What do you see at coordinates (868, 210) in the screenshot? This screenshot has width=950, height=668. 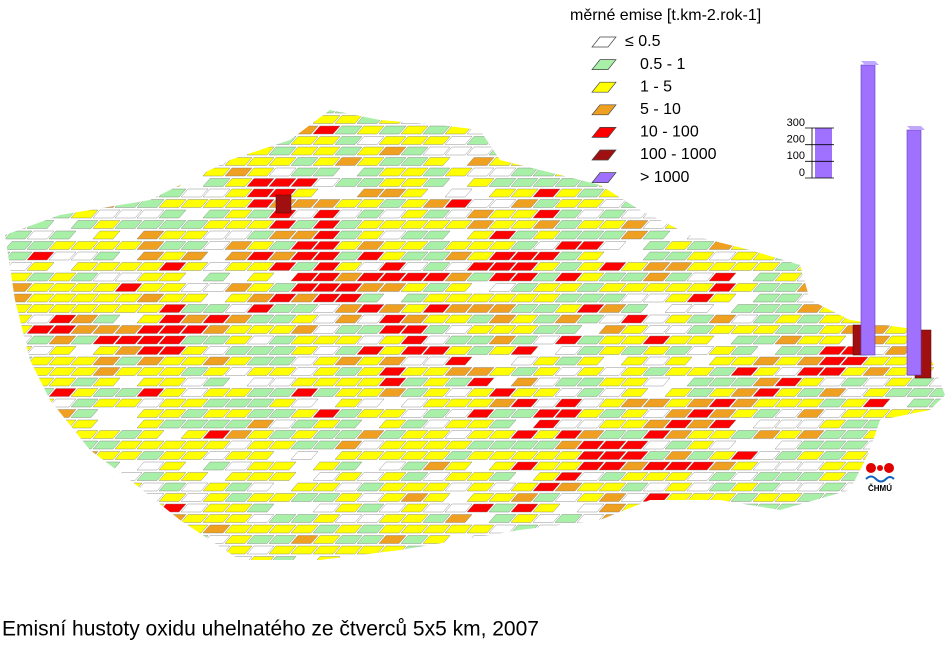 I see `column` at bounding box center [868, 210].